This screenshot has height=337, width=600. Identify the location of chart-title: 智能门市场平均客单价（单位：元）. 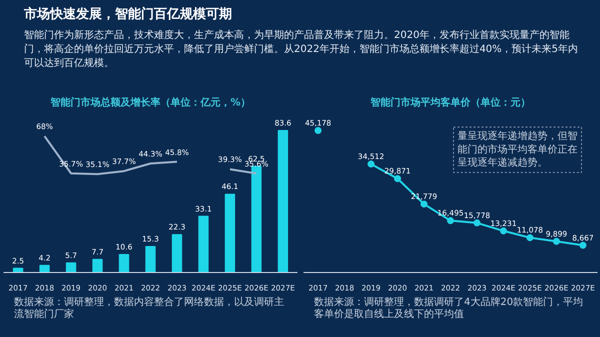
(450, 102).